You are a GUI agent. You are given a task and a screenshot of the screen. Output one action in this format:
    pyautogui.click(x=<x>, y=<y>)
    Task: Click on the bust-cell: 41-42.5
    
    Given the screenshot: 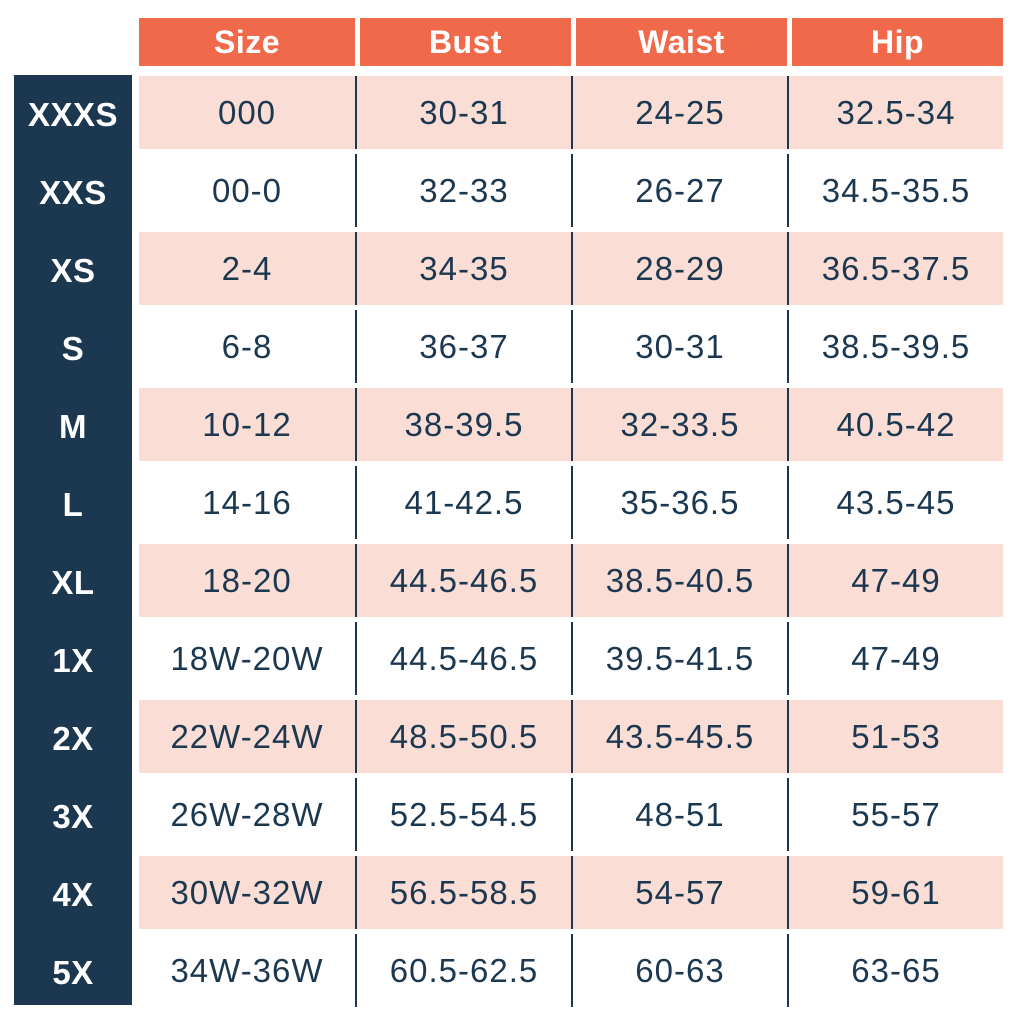 What is the action you would take?
    pyautogui.click(x=463, y=502)
    